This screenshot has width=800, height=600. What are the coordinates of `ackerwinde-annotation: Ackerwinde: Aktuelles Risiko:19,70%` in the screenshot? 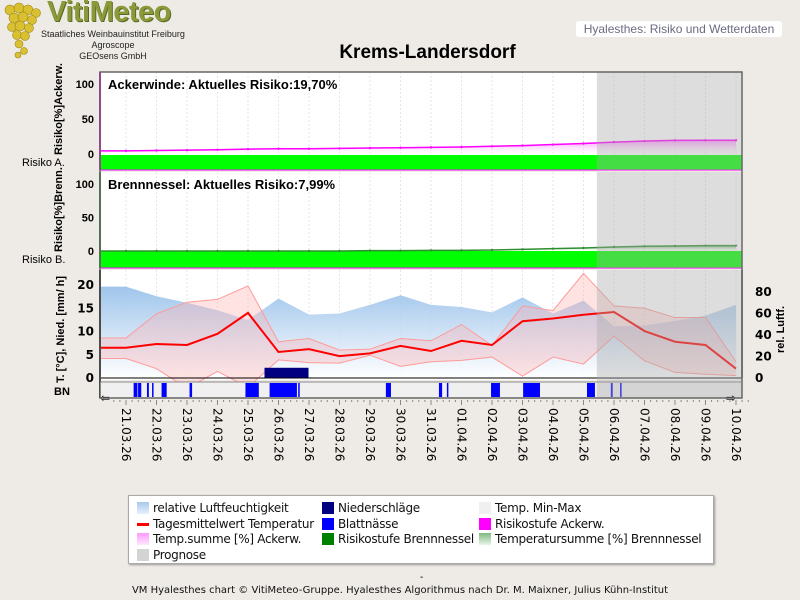 It's located at (223, 84).